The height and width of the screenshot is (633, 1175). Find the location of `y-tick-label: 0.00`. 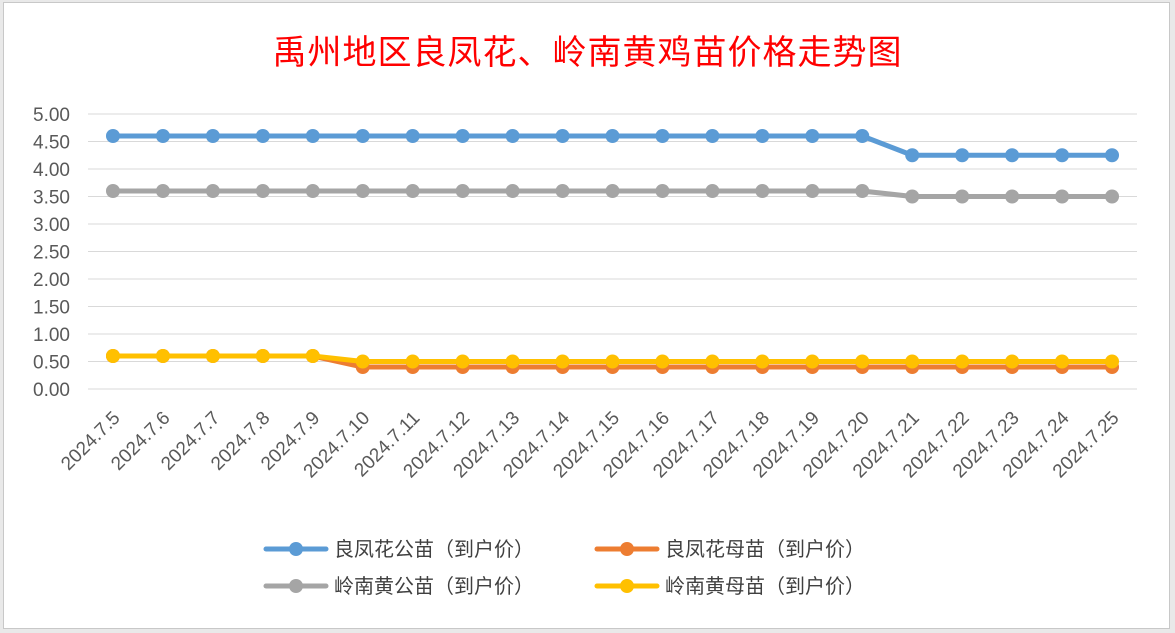

y-tick-label: 0.00 is located at coordinates (51, 390).